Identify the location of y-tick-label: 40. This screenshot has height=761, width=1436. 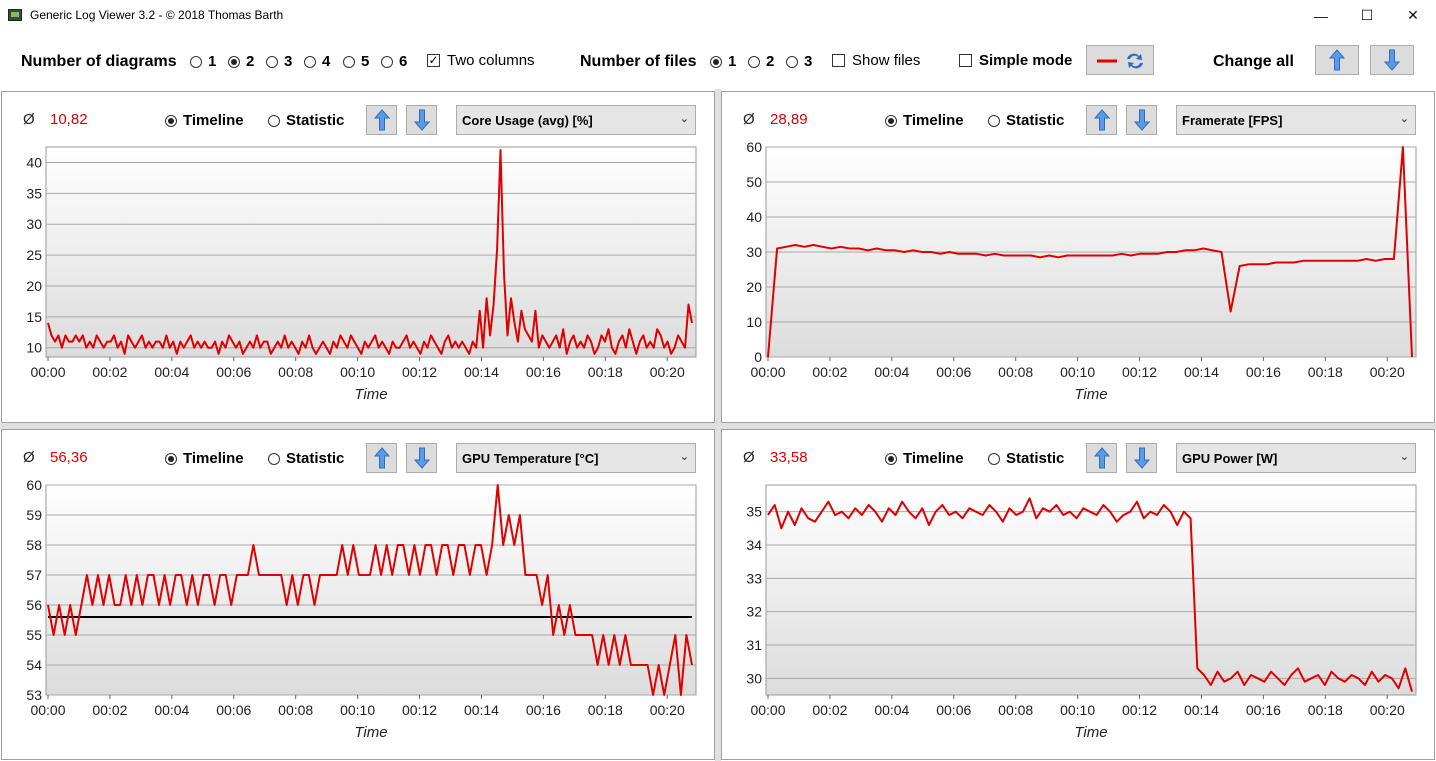
(34, 162).